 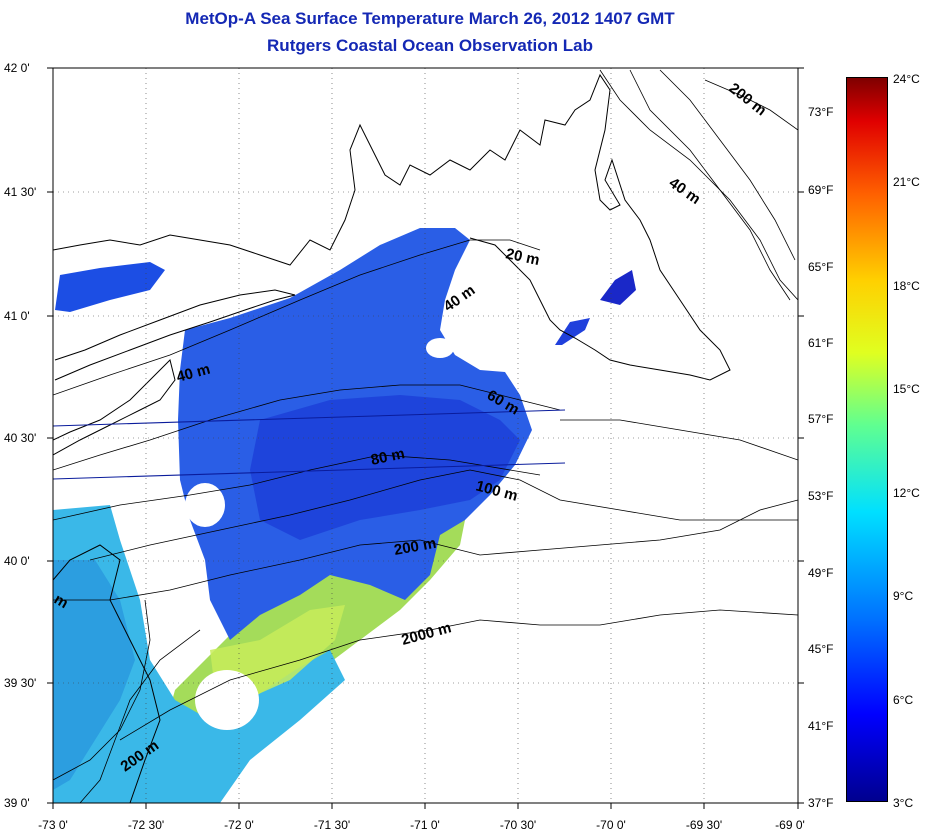 I want to click on fahrenheit-label: 53°F, so click(x=821, y=496).